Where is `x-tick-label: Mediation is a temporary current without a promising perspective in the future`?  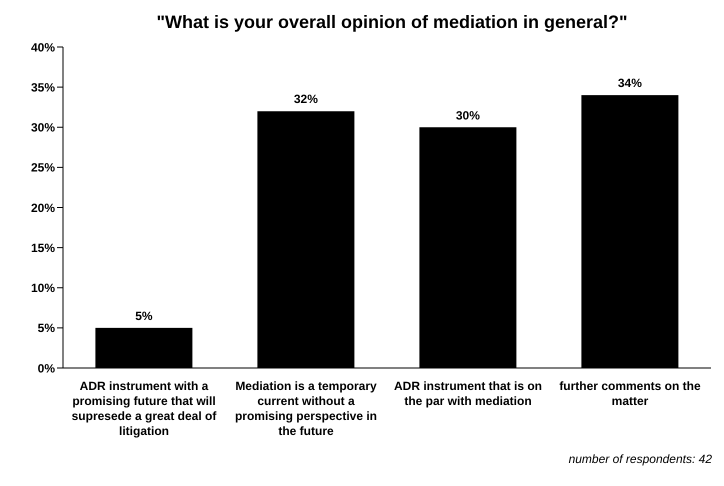
x-tick-label: Mediation is a temporary current without a promising perspective in the future is located at coordinates (306, 408).